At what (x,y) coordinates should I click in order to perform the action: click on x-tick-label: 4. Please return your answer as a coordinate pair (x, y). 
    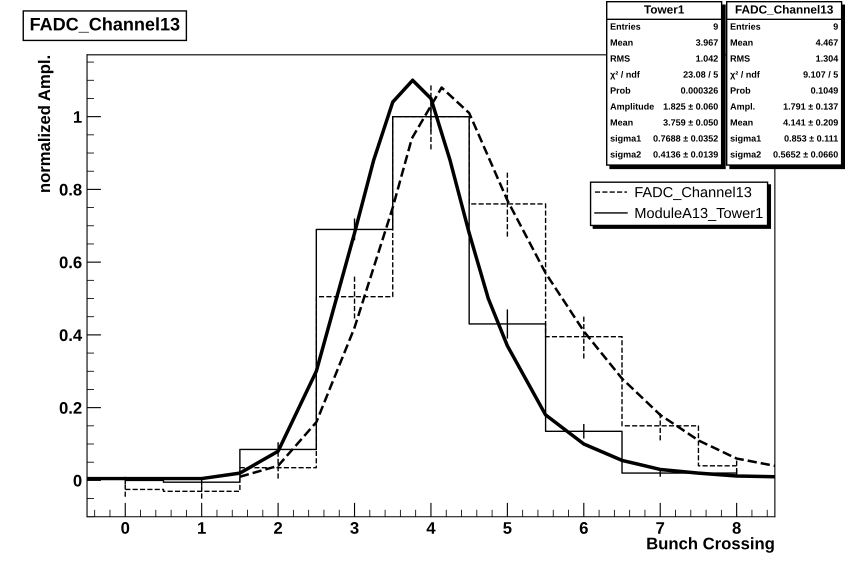
    Looking at the image, I should click on (431, 528).